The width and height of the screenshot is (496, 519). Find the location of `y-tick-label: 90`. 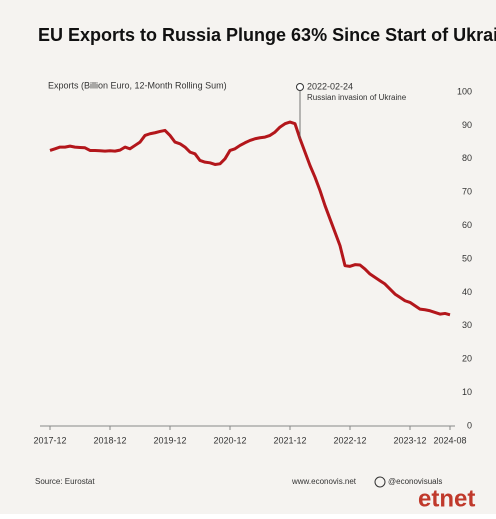

y-tick-label: 90 is located at coordinates (467, 125).